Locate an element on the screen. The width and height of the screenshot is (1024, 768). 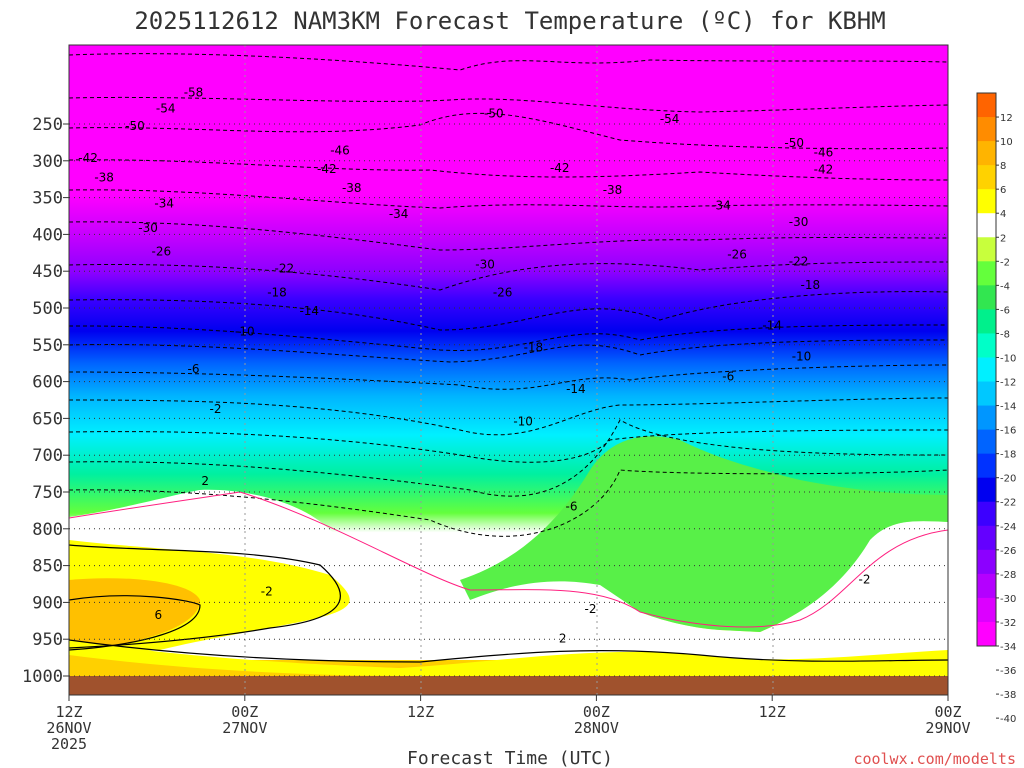
colorbar-label: -14 is located at coordinates (1008, 407).